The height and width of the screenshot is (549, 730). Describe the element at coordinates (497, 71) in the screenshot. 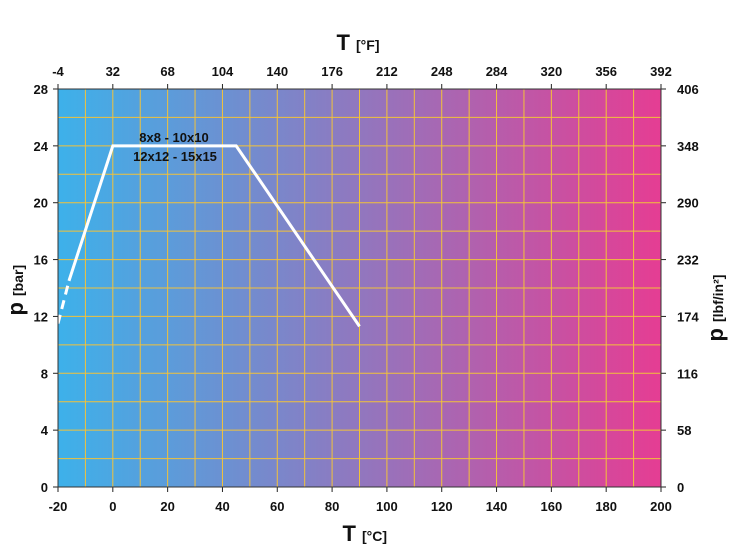

I see `tick-label-top: 284` at that location.